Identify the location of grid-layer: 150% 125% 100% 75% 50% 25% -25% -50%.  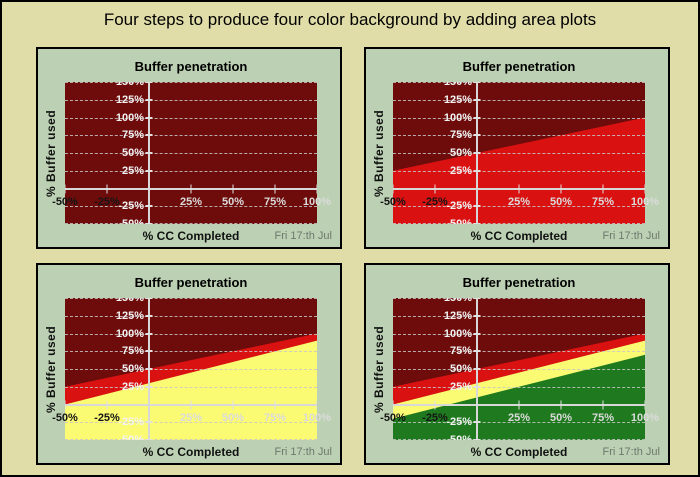
(191, 153).